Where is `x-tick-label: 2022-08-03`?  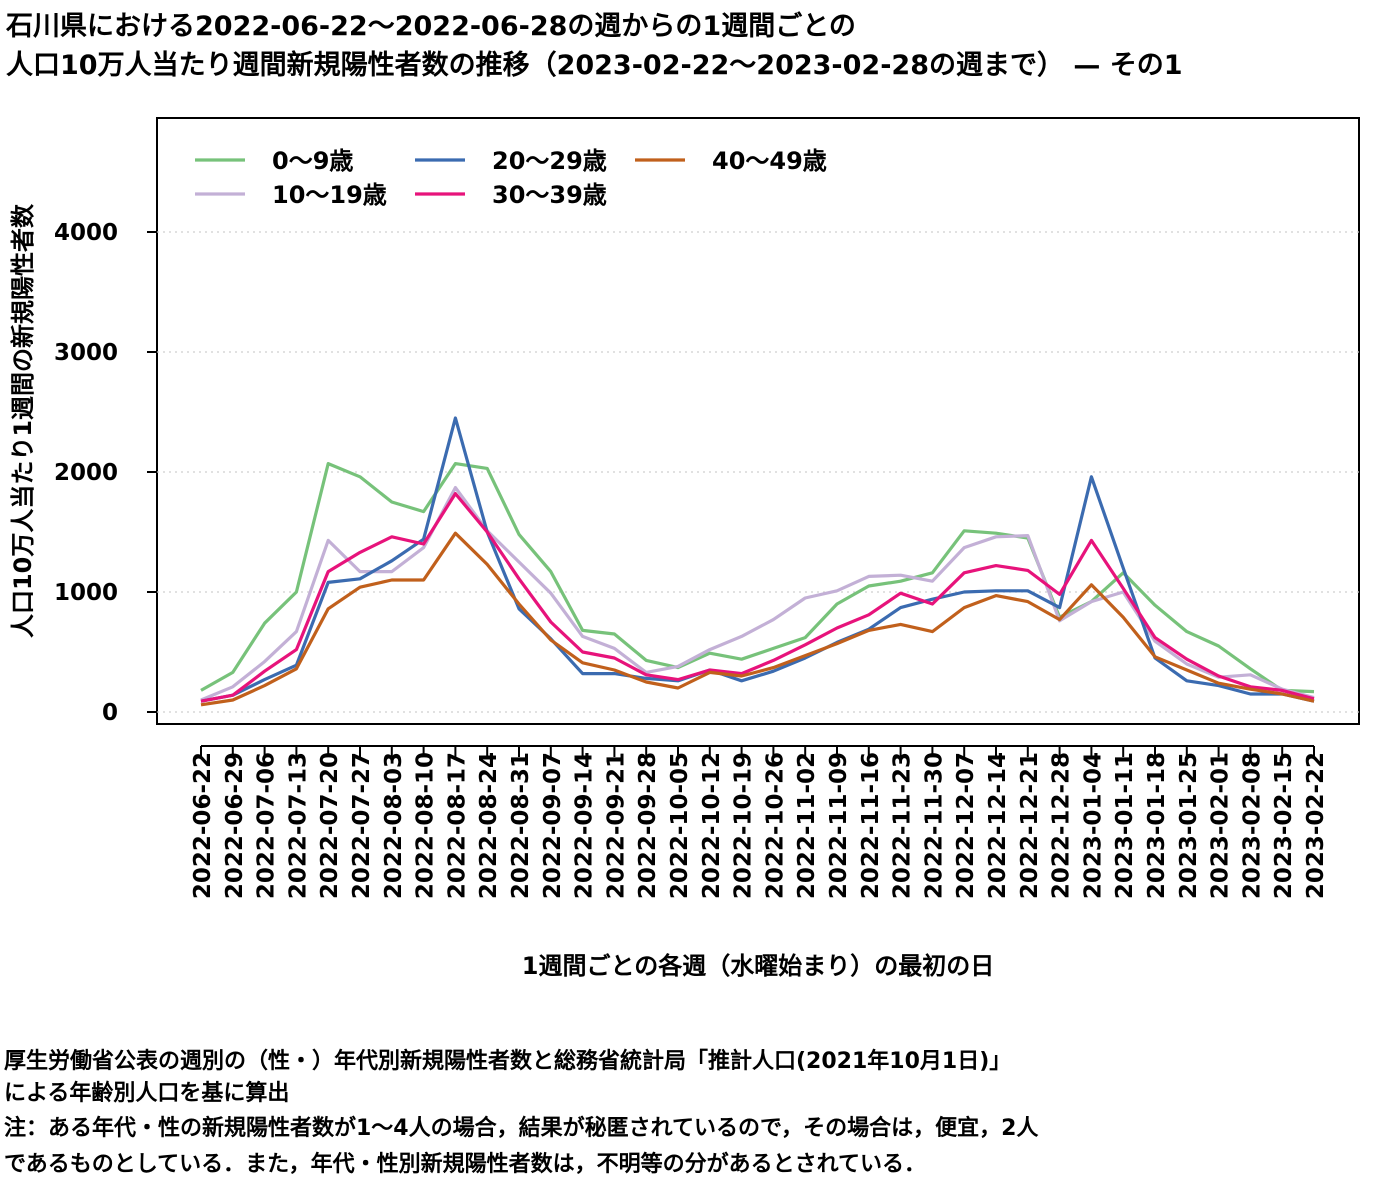
x-tick-label: 2022-08-03 is located at coordinates (394, 825).